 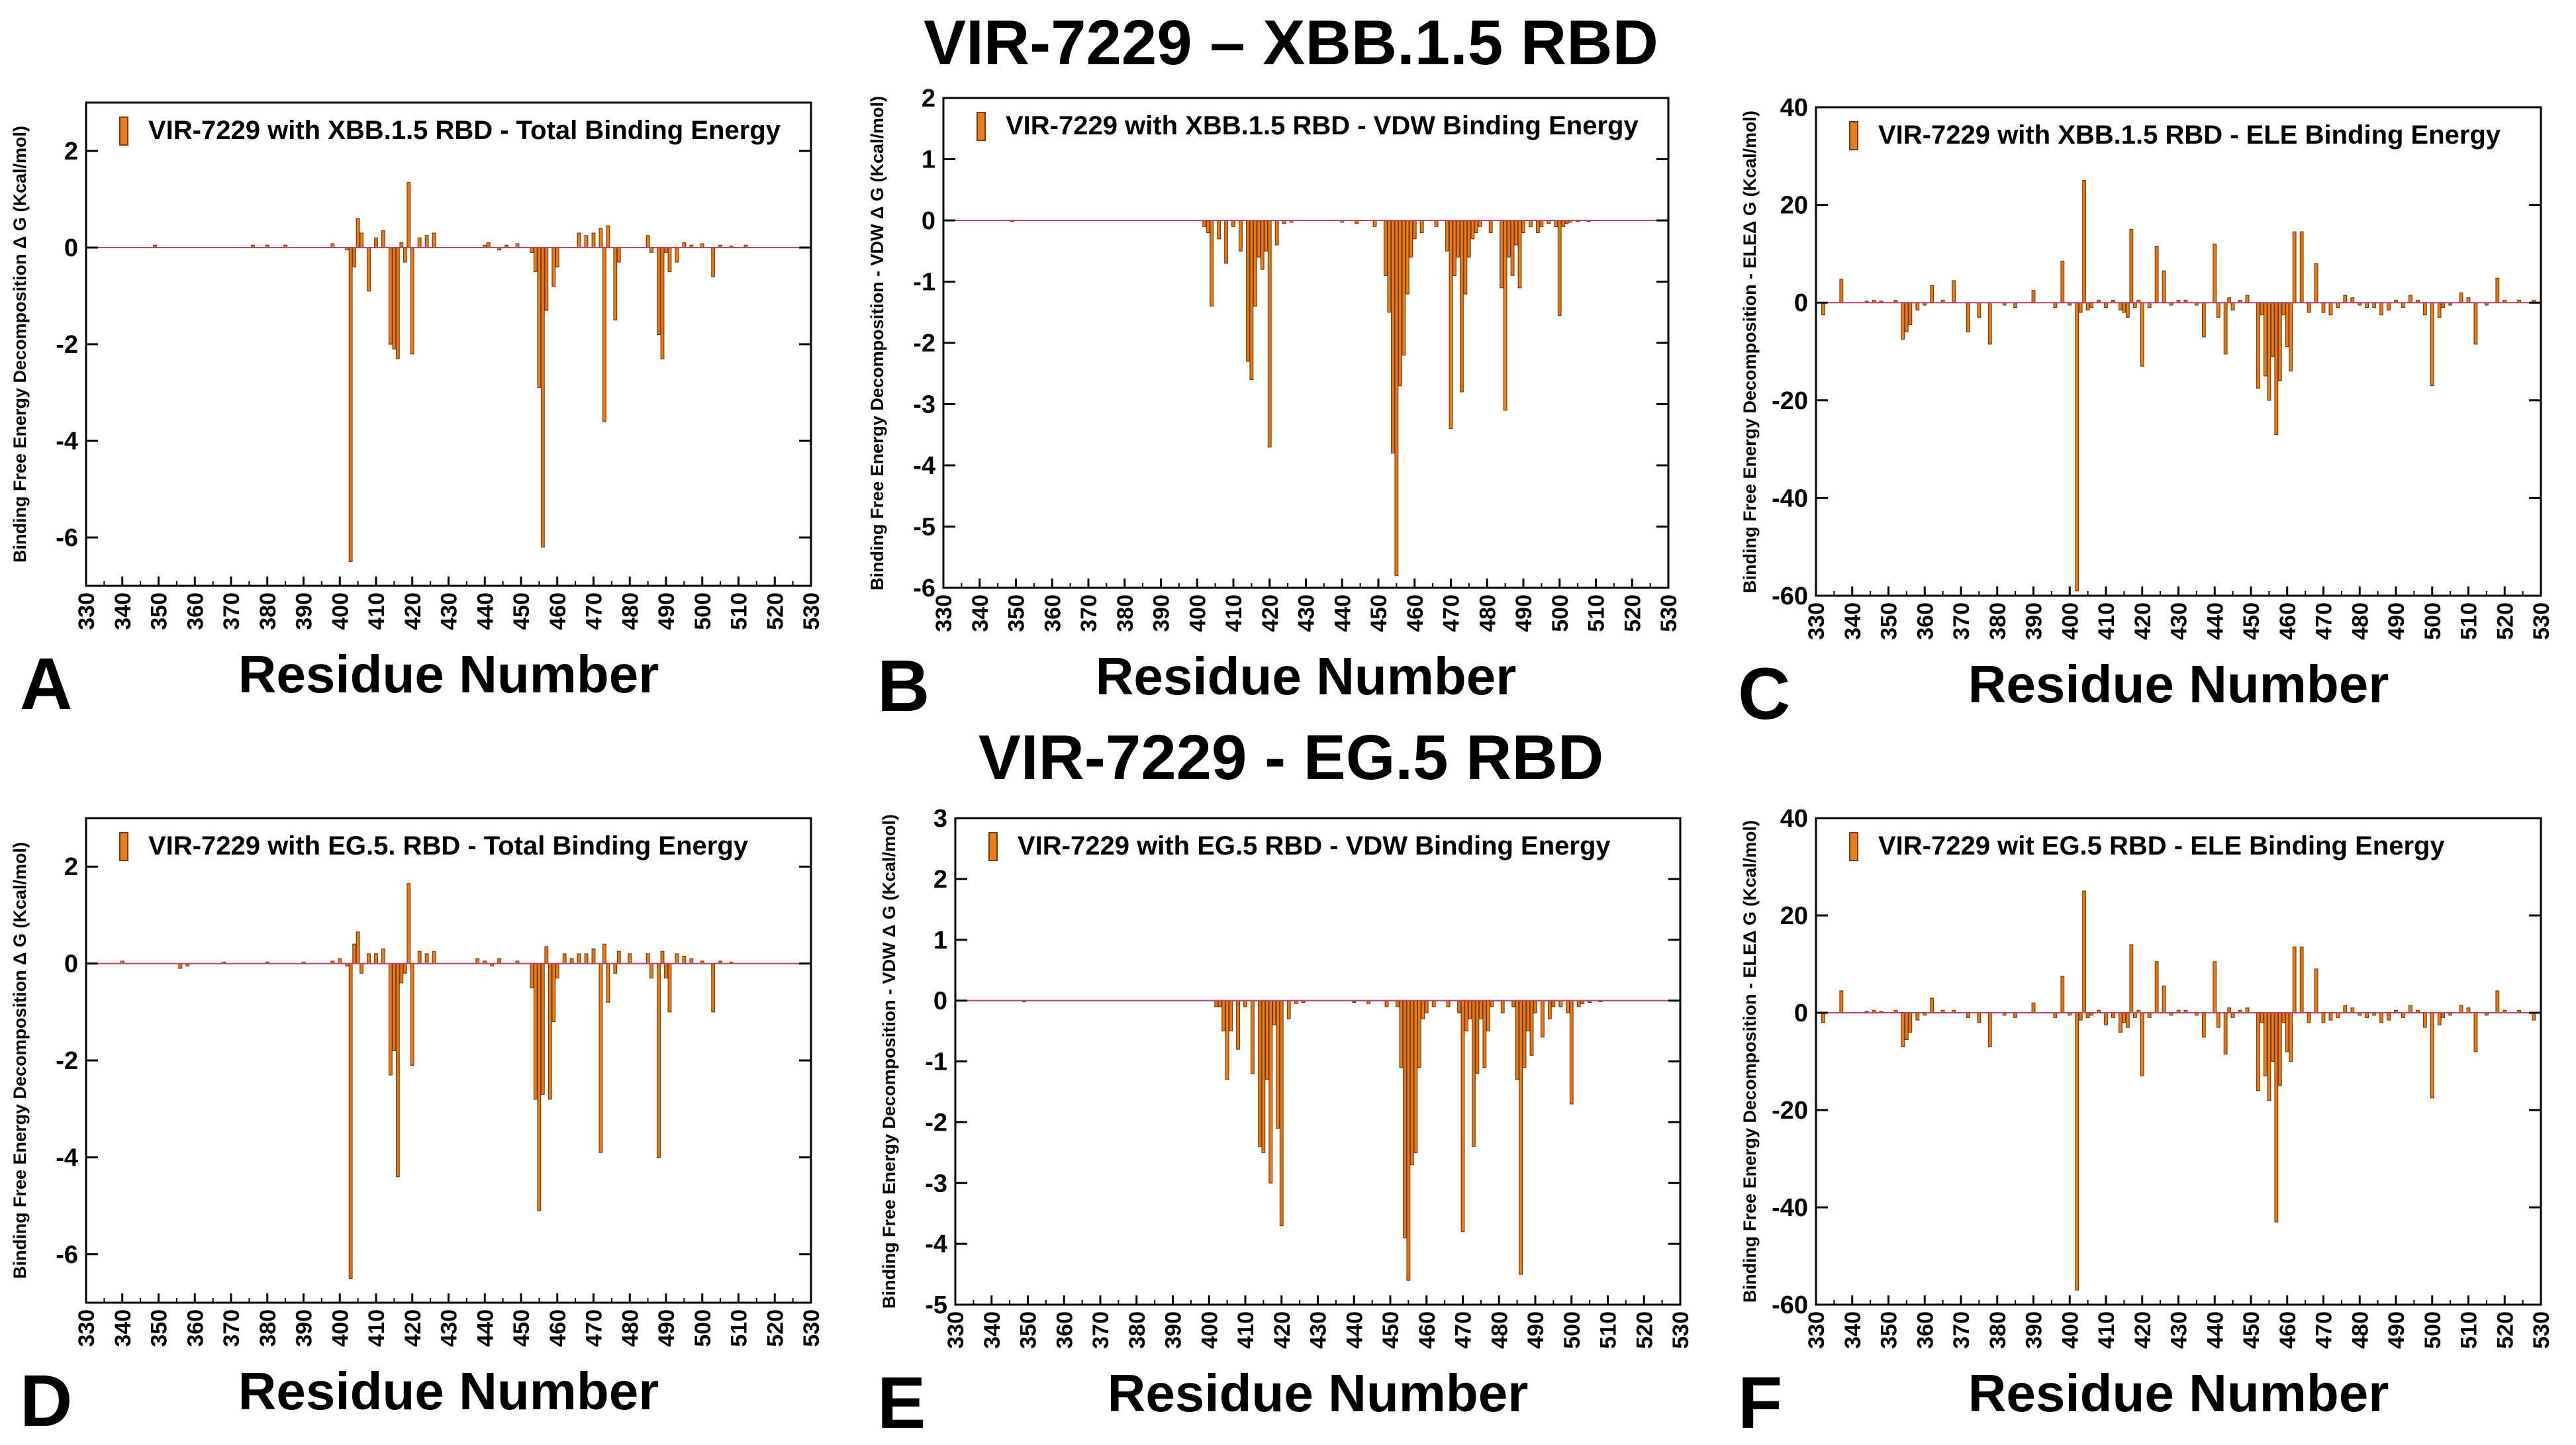 What do you see at coordinates (2541, 1330) in the screenshot?
I see `x-tick-label: 530` at bounding box center [2541, 1330].